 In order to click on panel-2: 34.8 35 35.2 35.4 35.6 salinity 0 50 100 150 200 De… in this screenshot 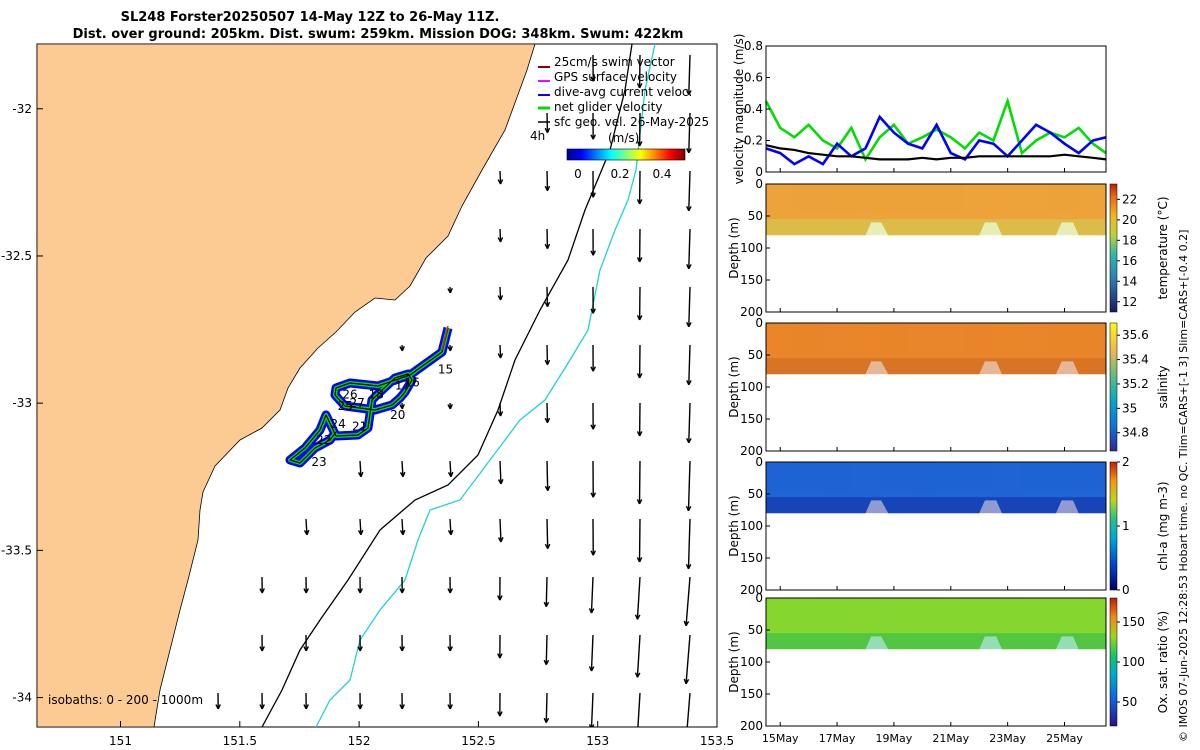, I will do `click(948, 387)`.